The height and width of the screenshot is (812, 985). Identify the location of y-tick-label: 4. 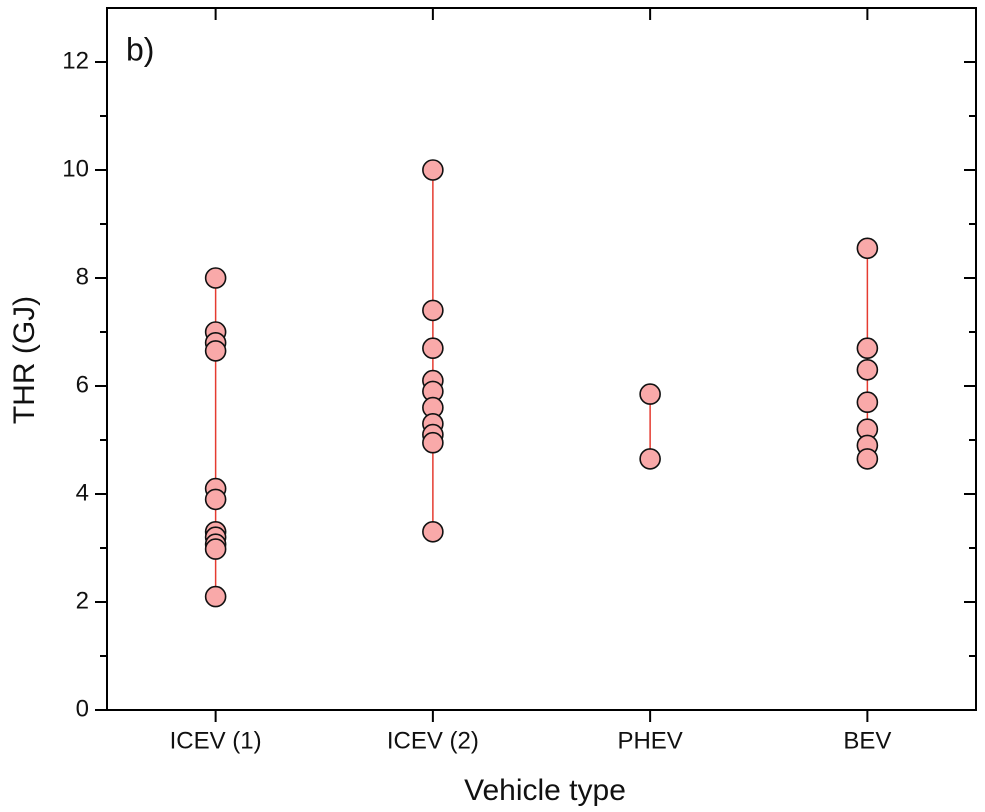
(82, 492).